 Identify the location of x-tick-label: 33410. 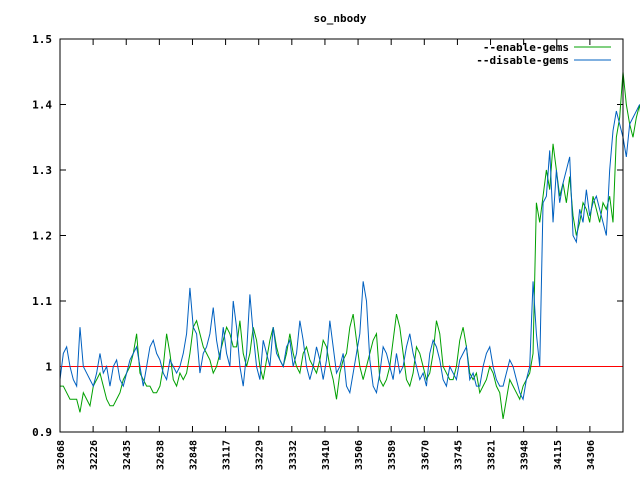
(326, 455).